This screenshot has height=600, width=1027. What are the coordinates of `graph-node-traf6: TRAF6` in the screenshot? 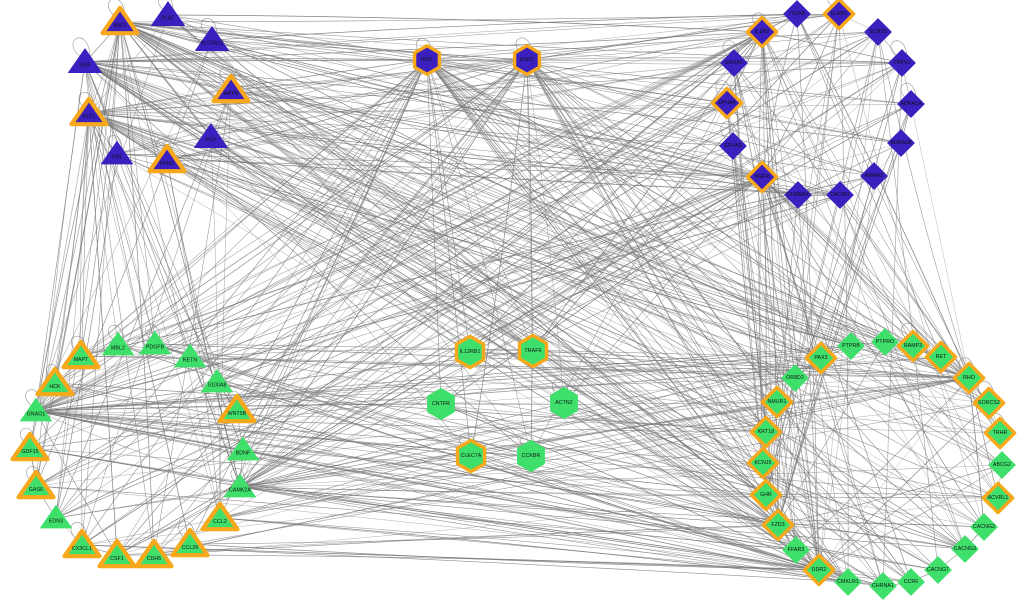 It's located at (533, 351).